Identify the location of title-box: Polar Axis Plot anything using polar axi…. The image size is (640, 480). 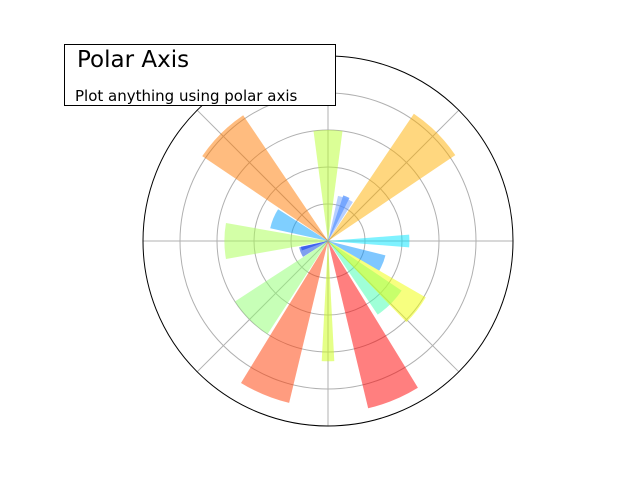
(200, 75).